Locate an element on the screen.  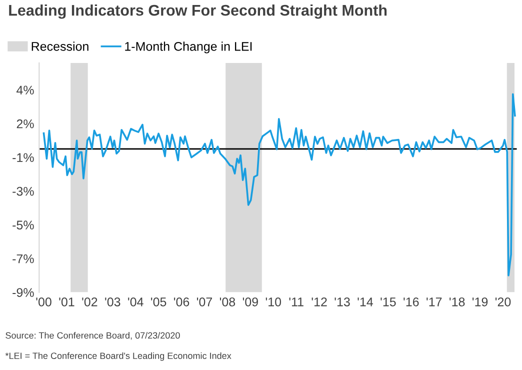
x-tick-label: '03 is located at coordinates (112, 301).